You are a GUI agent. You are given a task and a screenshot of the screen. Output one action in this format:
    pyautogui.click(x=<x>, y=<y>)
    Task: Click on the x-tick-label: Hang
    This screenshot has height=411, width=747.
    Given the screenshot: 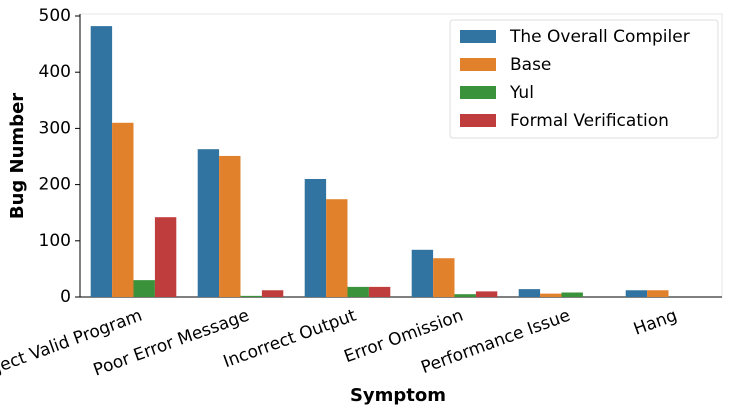 What is the action you would take?
    pyautogui.click(x=655, y=323)
    